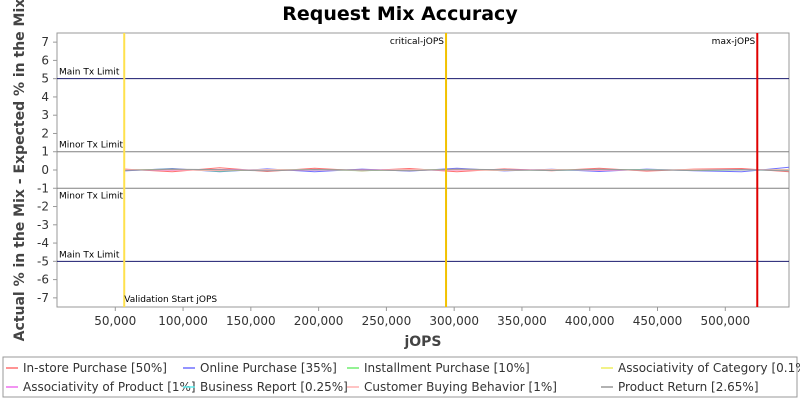 Image resolution: width=800 pixels, height=404 pixels. Describe the element at coordinates (45, 60) in the screenshot. I see `y-tick-label: 6` at that location.